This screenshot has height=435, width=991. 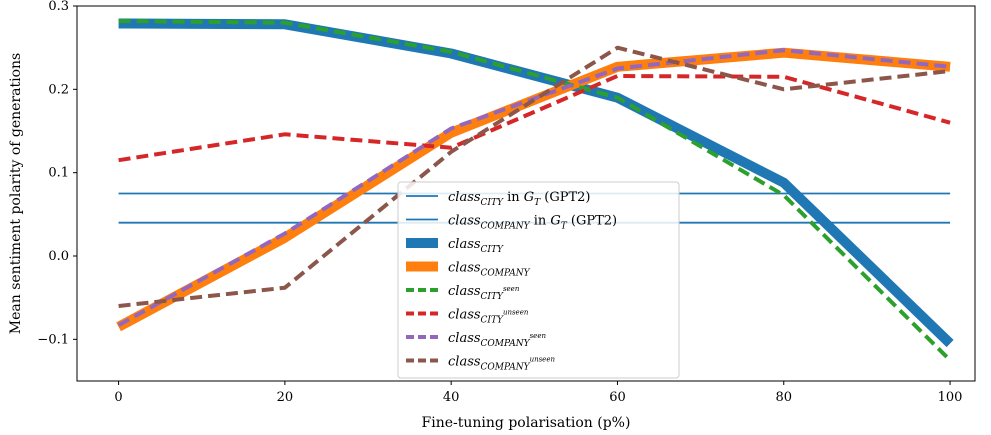 I want to click on legend-label: classCITYseen, so click(x=484, y=293).